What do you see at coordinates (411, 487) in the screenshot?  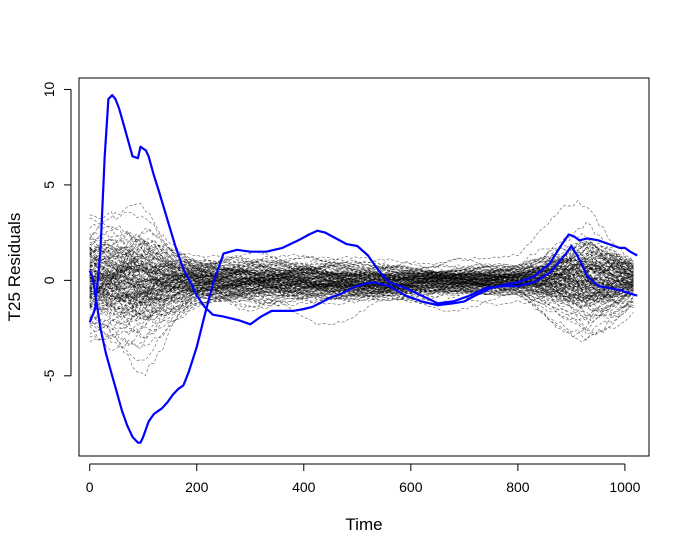 I see `x-tick-label: 600` at bounding box center [411, 487].